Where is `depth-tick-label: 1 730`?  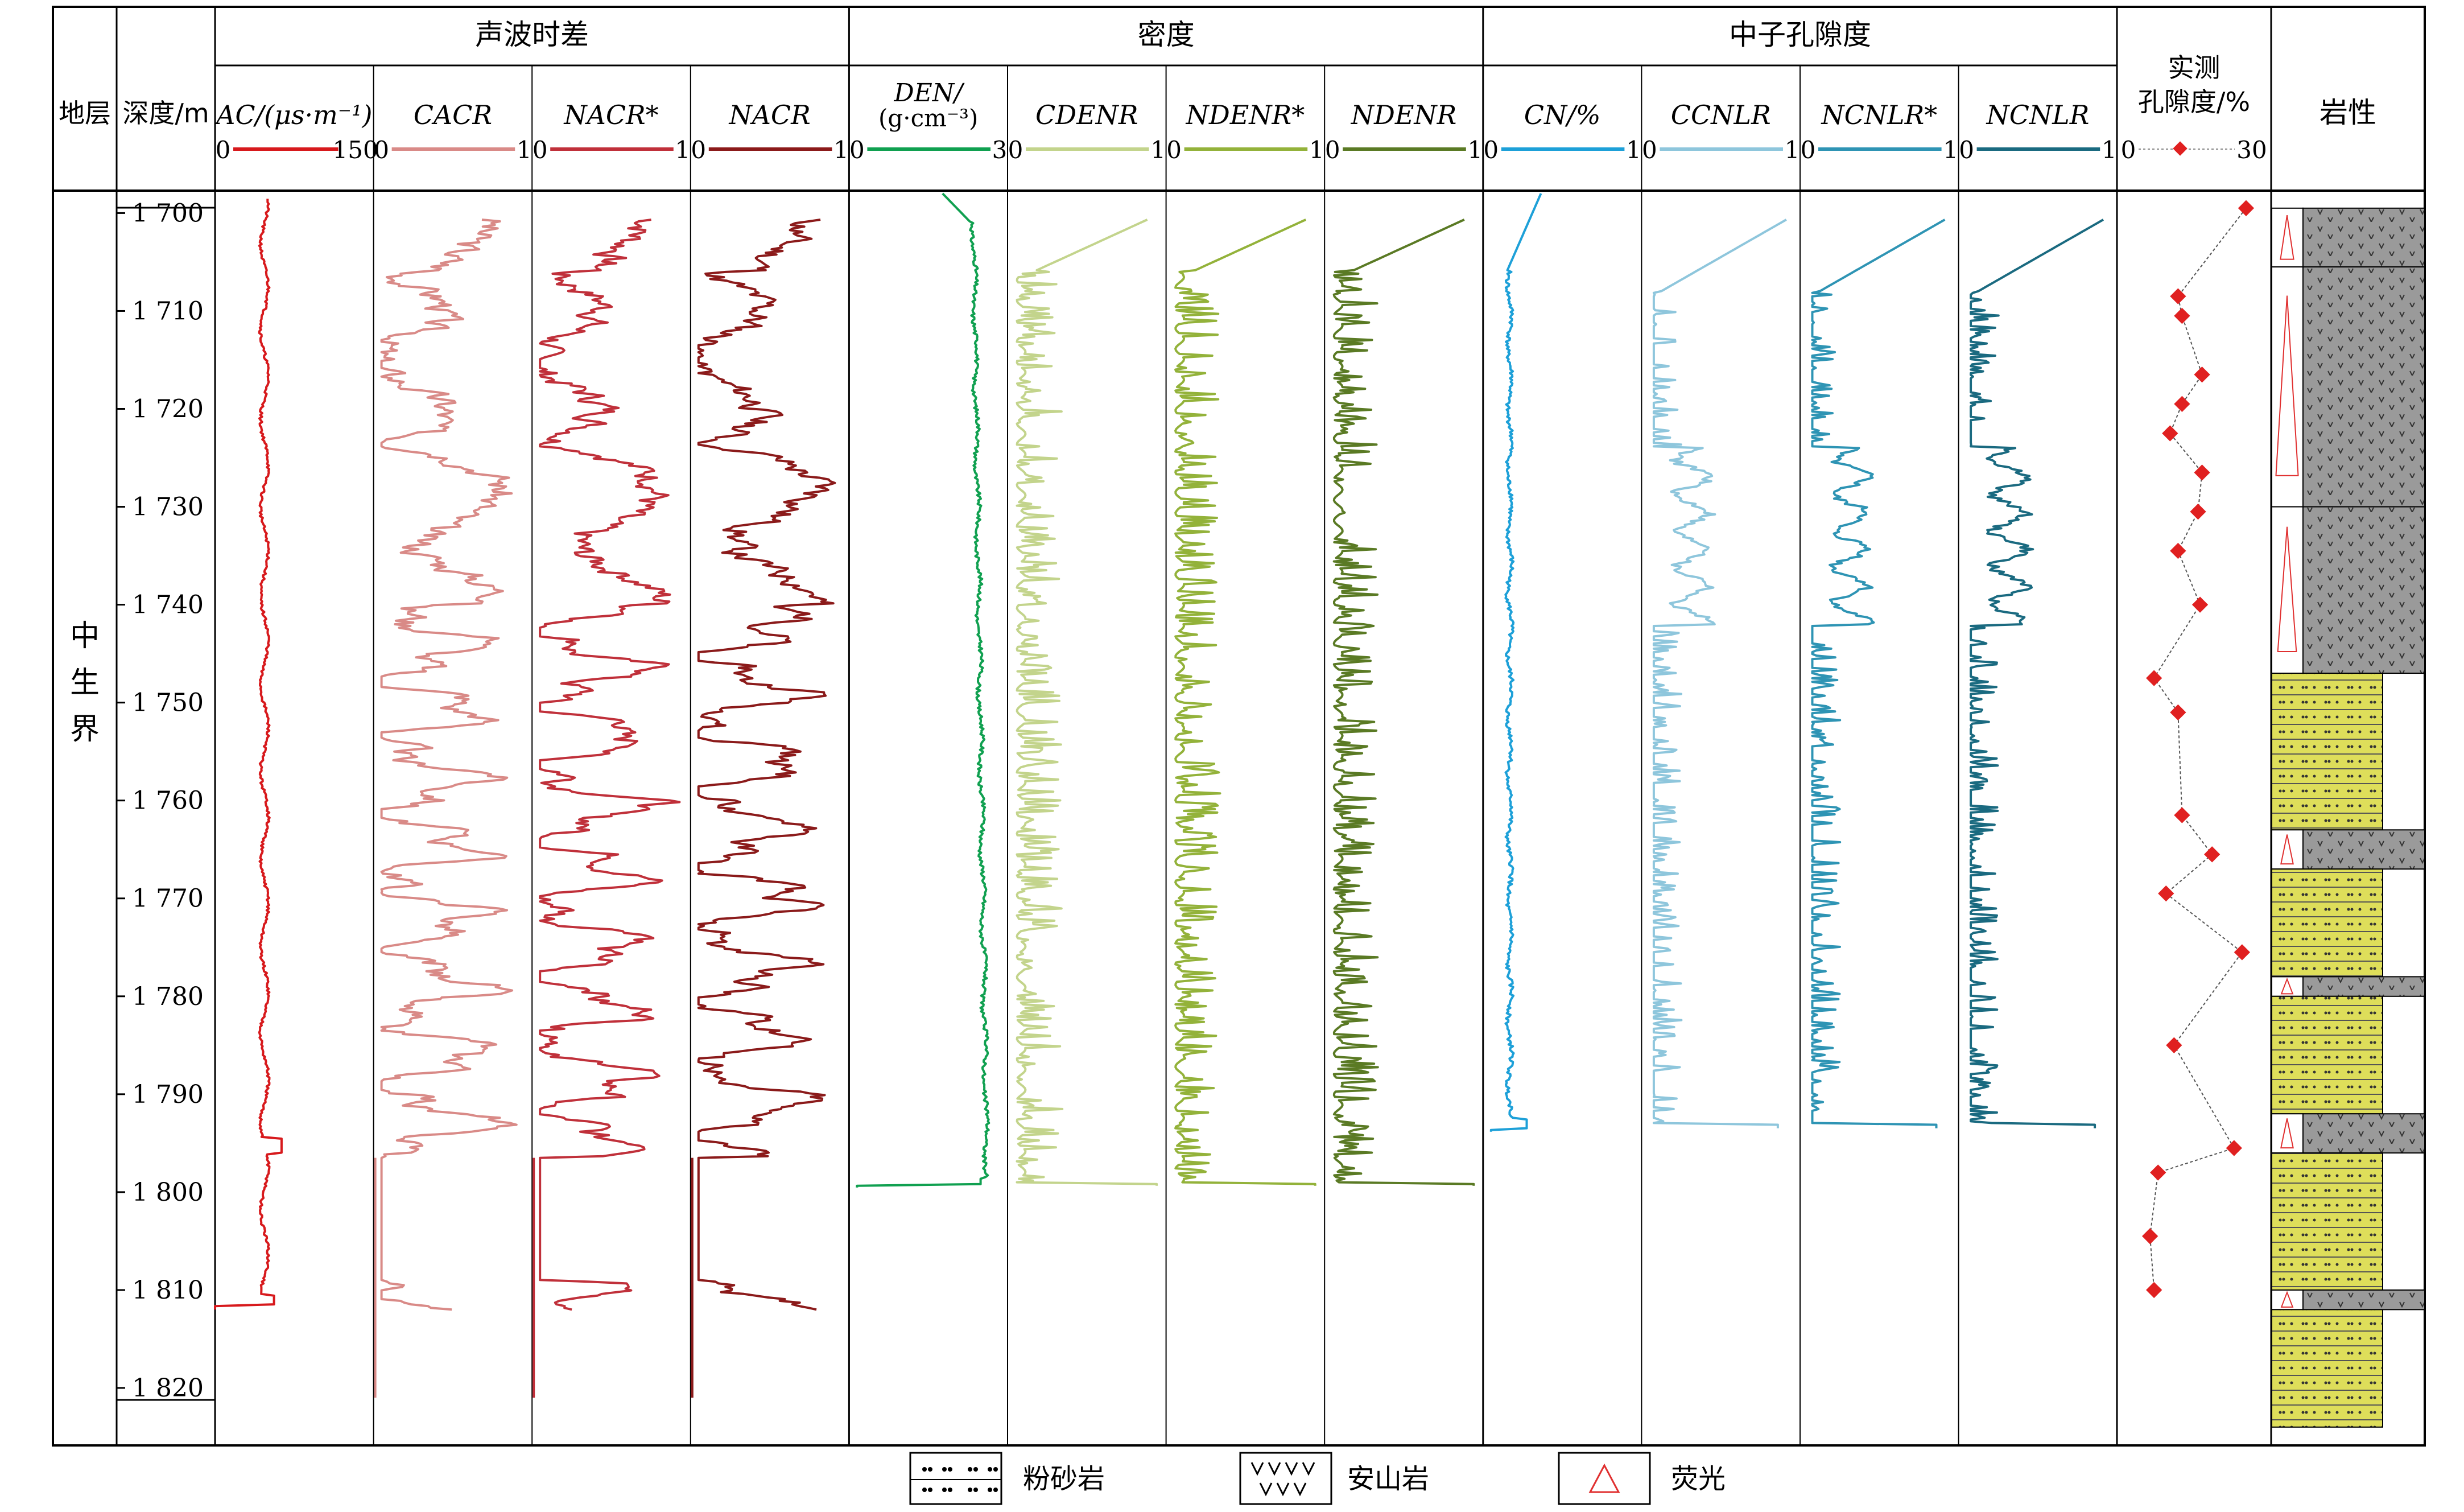
depth-tick-label: 1 730 is located at coordinates (168, 508).